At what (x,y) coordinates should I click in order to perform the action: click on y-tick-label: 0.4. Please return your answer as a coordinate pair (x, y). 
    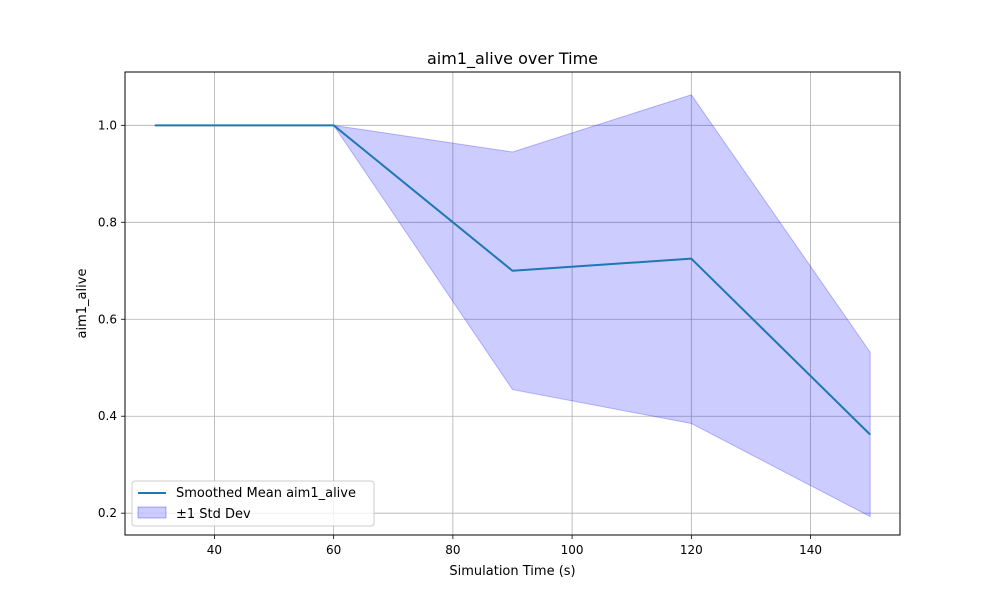
    Looking at the image, I should click on (107, 416).